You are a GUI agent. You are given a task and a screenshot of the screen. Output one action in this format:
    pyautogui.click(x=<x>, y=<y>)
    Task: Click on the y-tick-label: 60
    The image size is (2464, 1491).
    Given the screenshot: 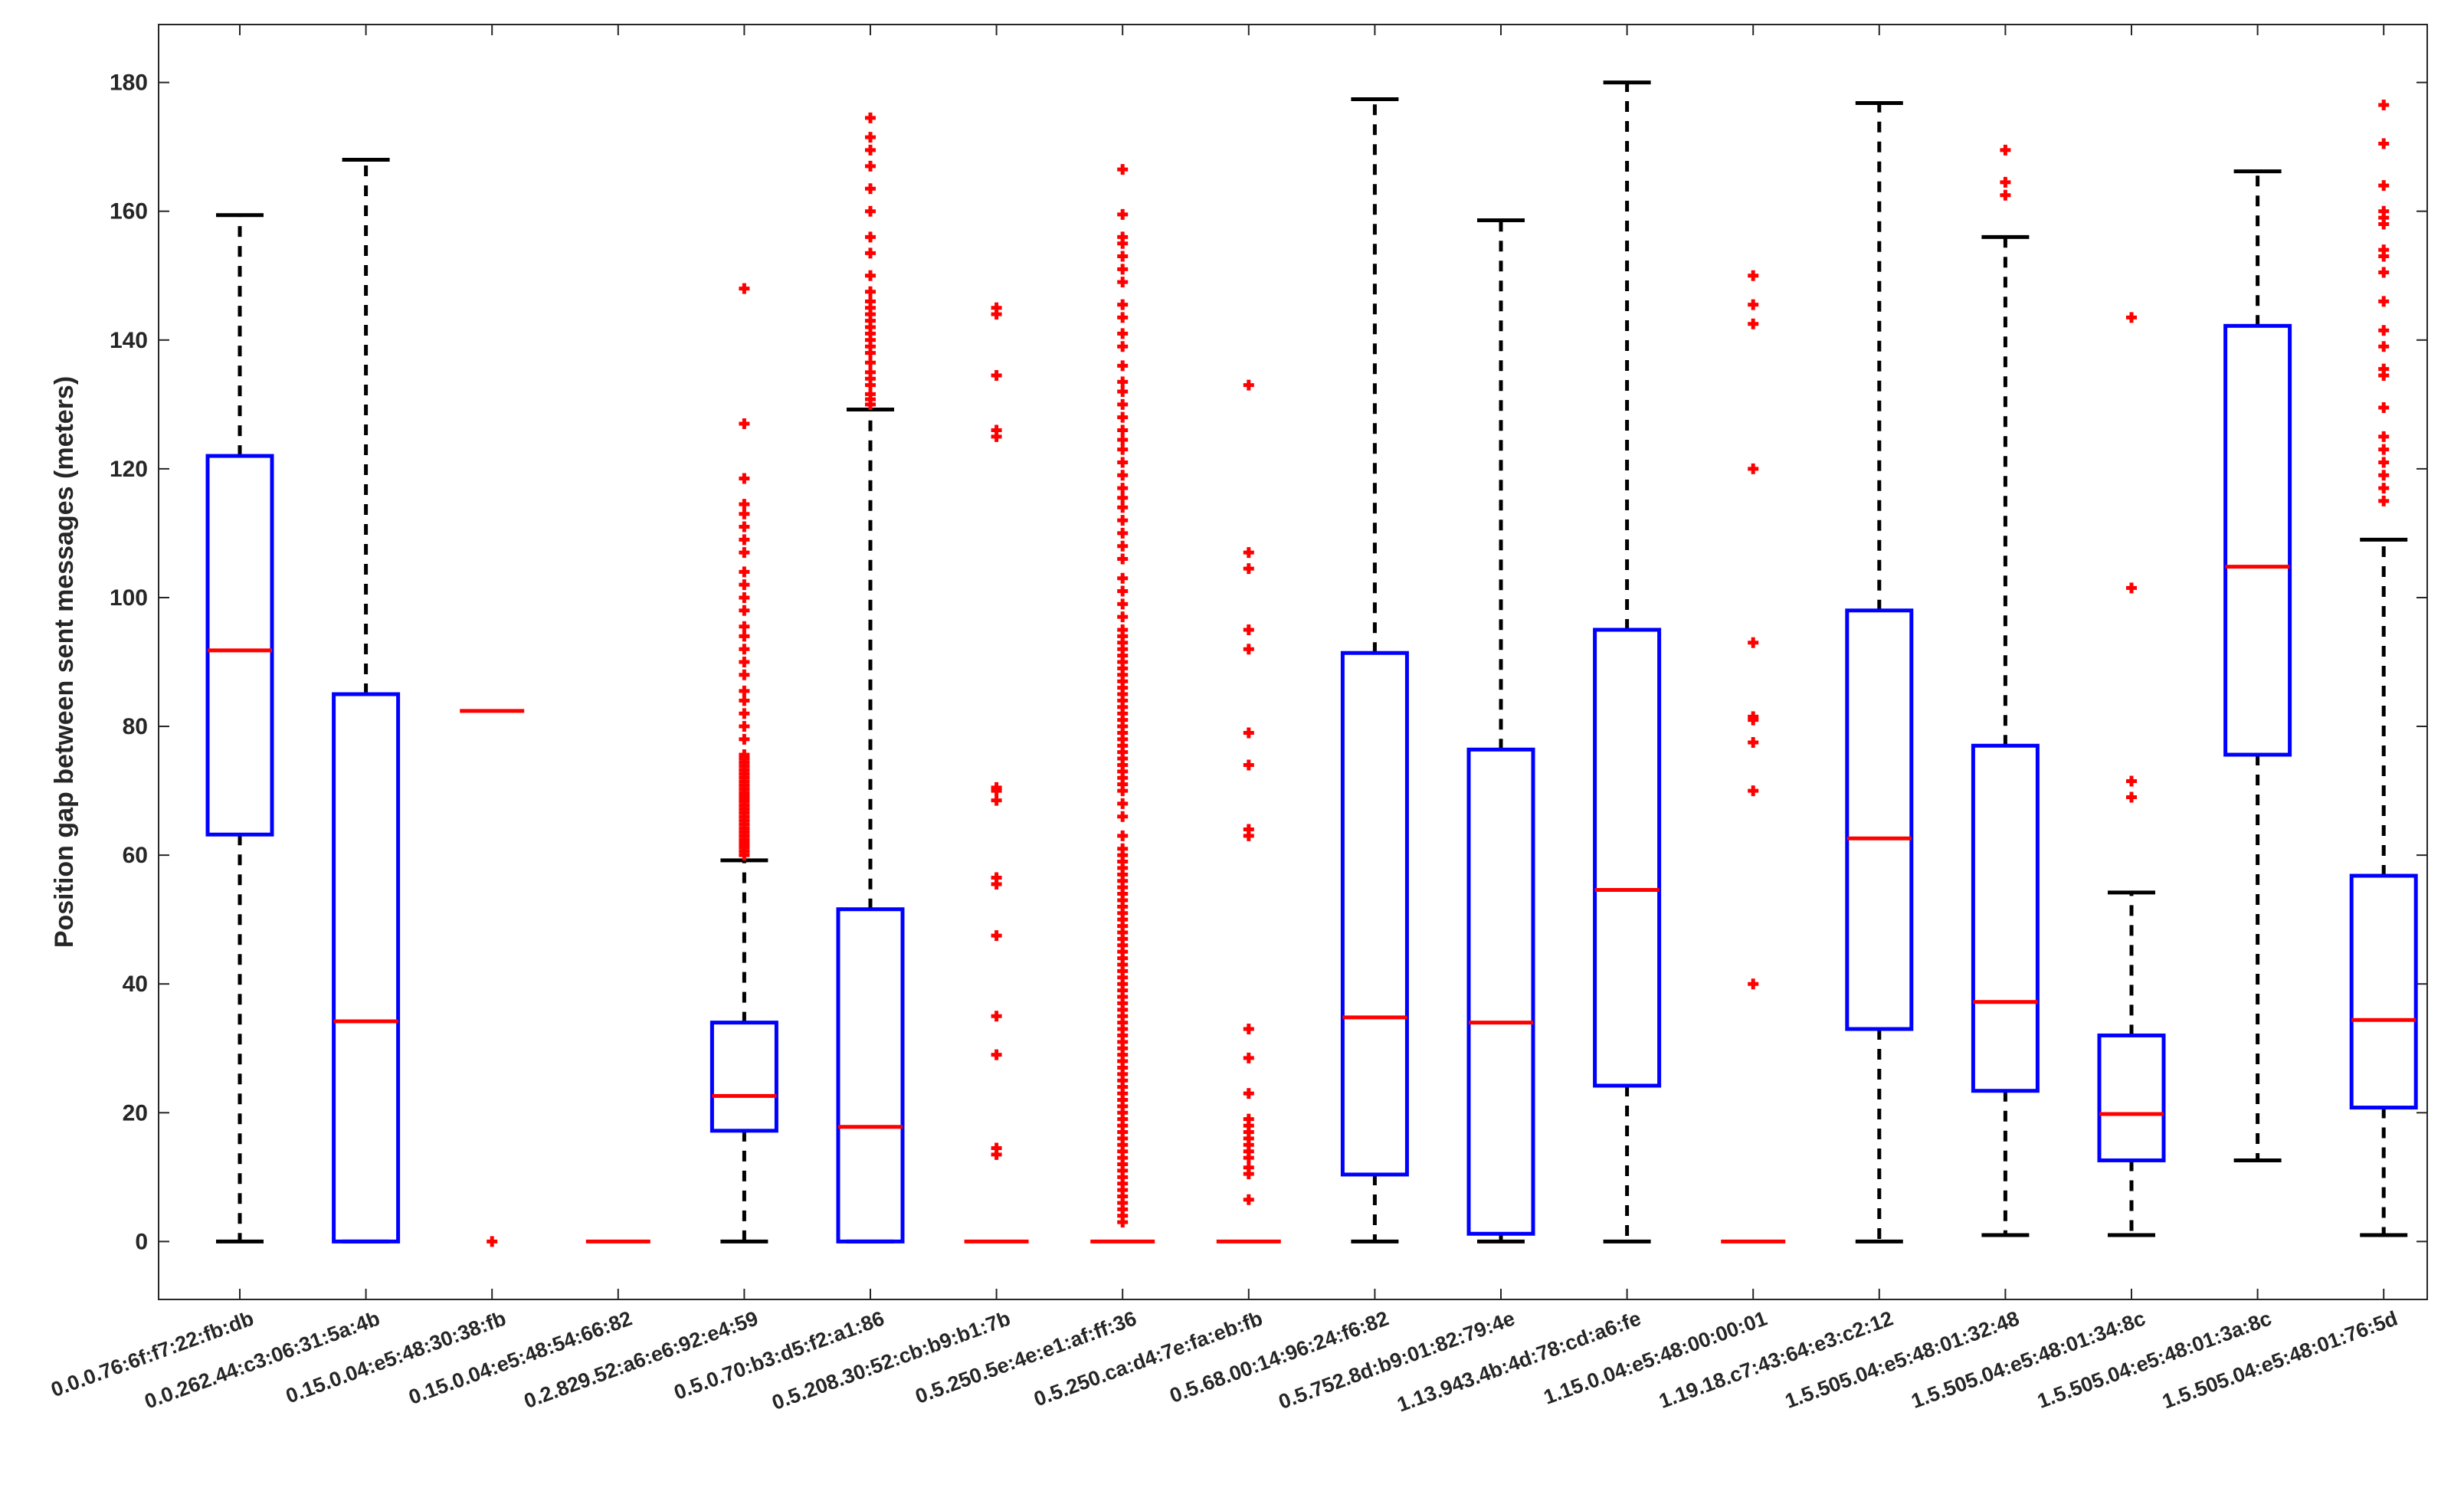 What is the action you would take?
    pyautogui.click(x=135, y=855)
    